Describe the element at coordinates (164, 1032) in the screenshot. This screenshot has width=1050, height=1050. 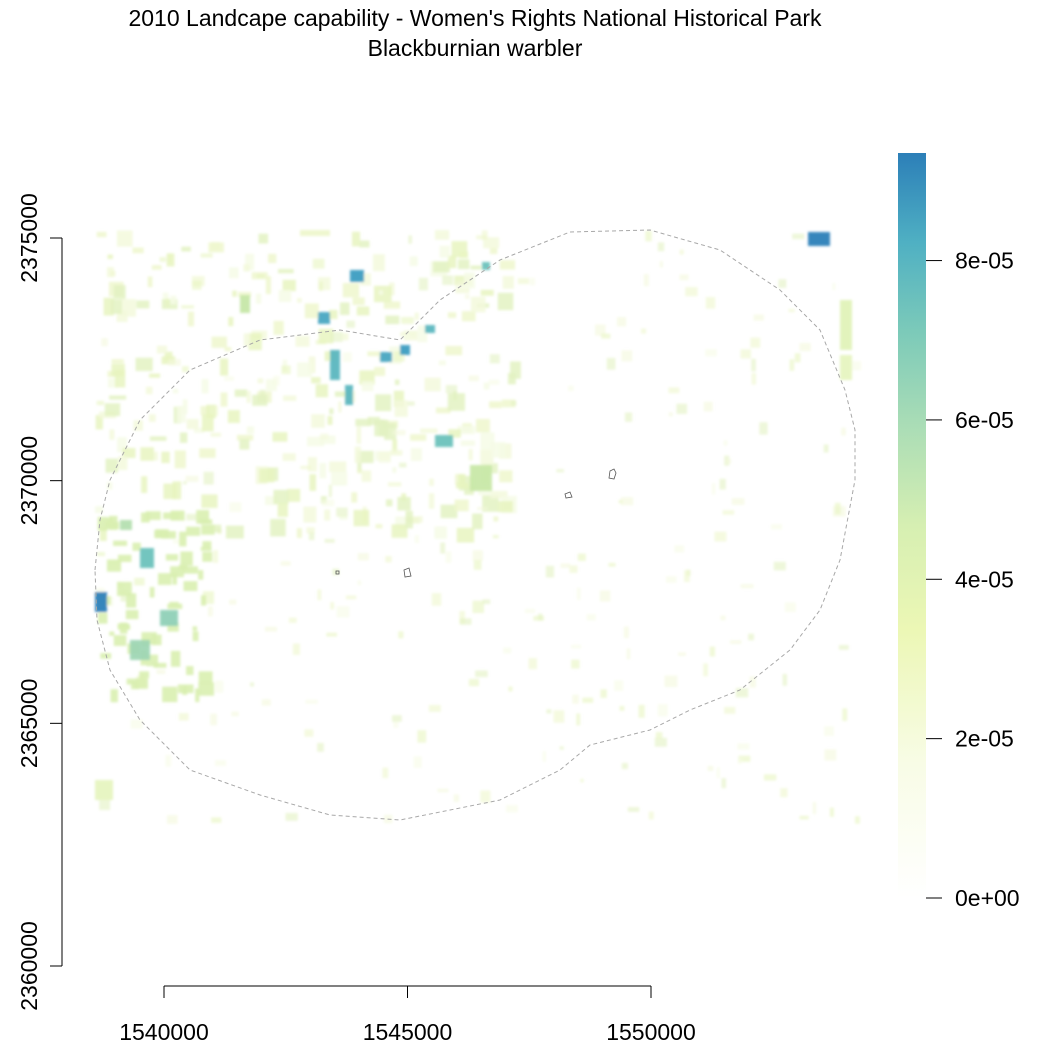
I see `x-axis-tick-label: 1540000` at that location.